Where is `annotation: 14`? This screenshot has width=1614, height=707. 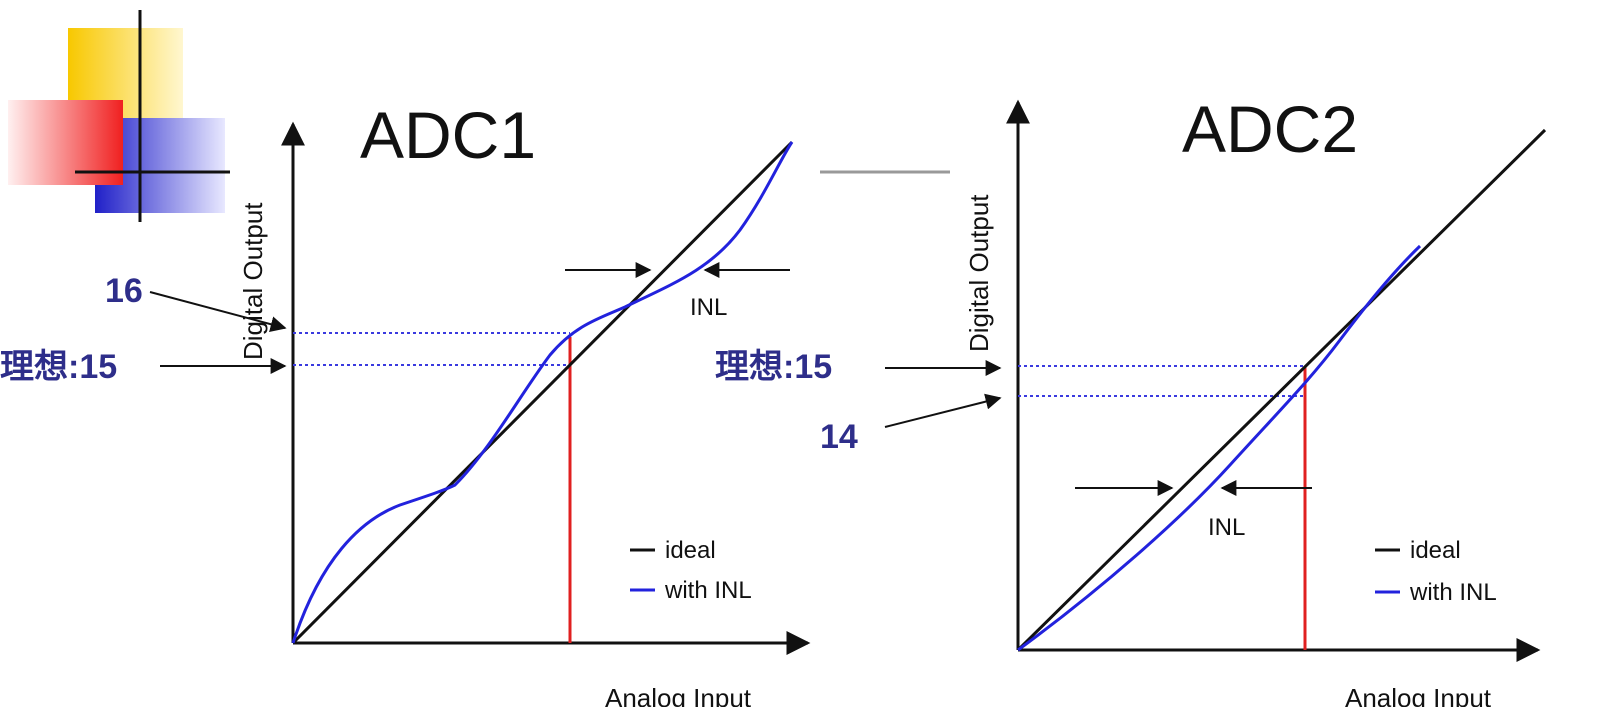
annotation: 14 is located at coordinates (839, 437).